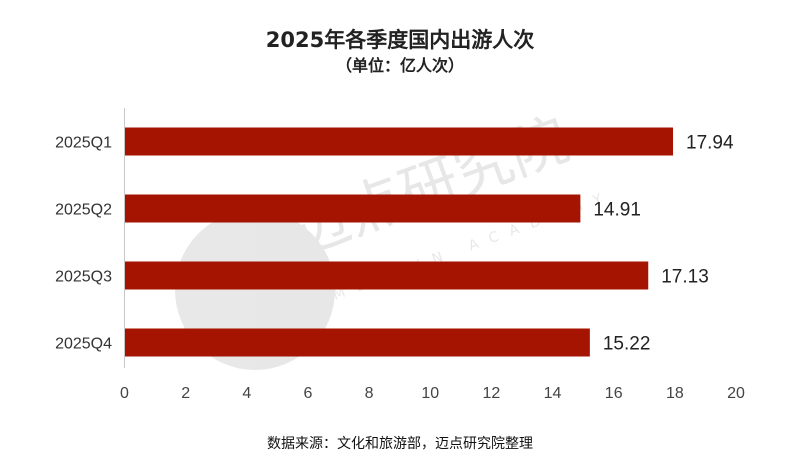  What do you see at coordinates (369, 393) in the screenshot?
I see `x-tick-label: 8` at bounding box center [369, 393].